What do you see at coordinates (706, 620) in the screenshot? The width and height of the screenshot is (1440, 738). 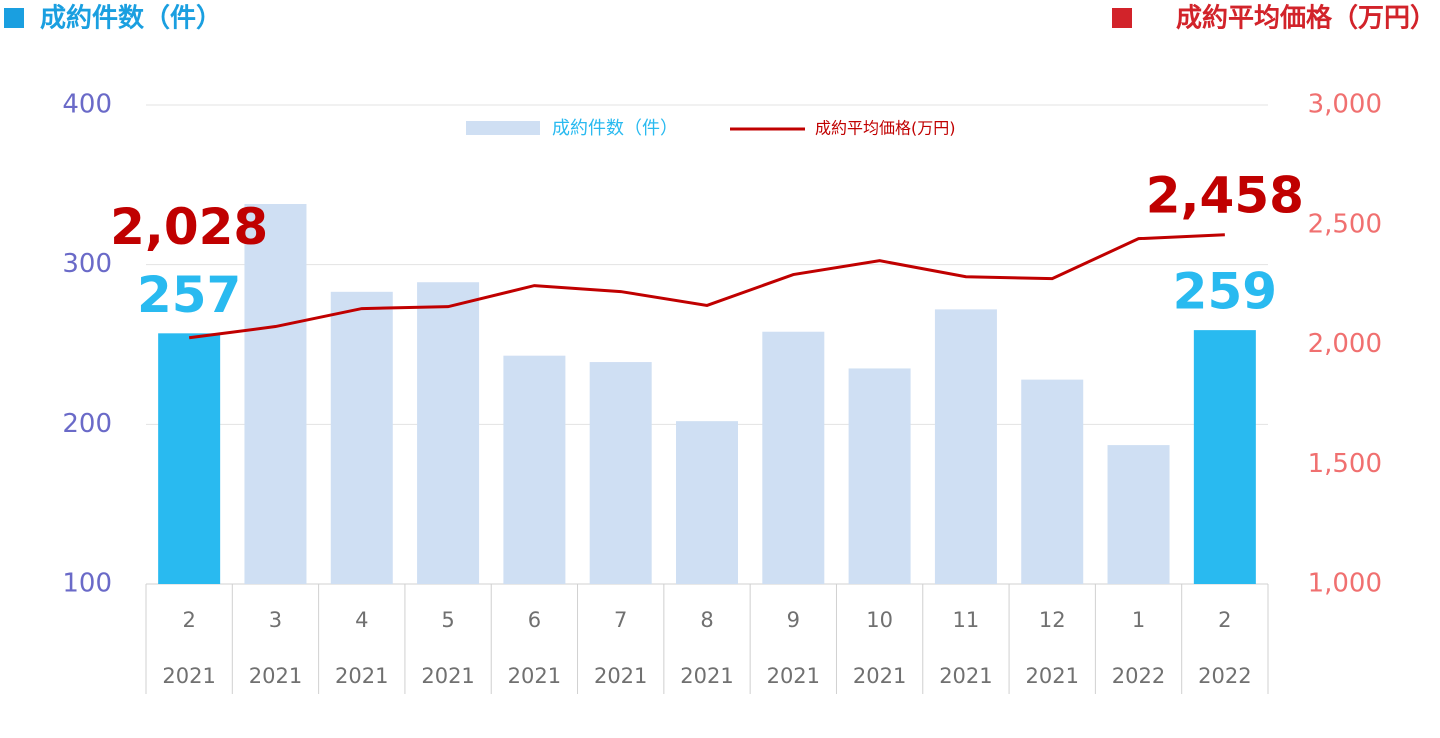 I see `x-tick-label: 8` at bounding box center [706, 620].